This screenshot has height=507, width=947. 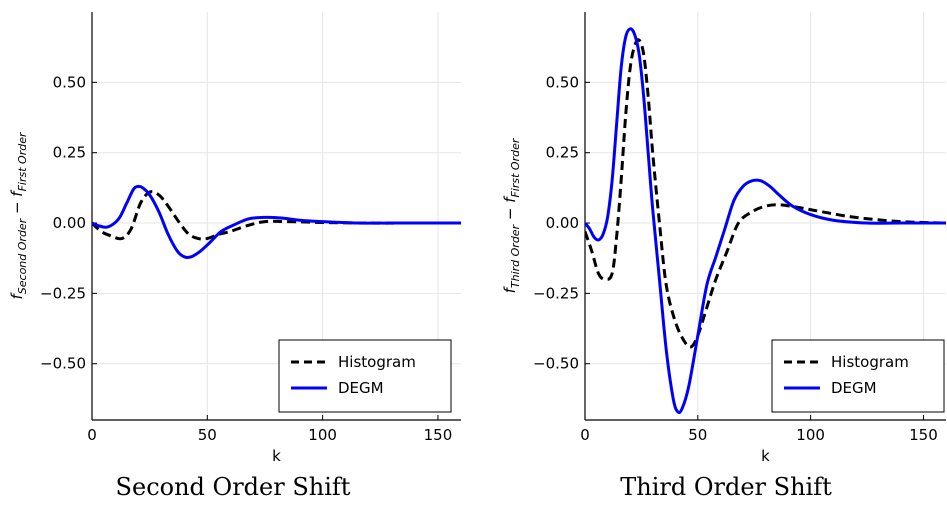 I want to click on chart-caption: Third Order Shift, so click(x=726, y=487).